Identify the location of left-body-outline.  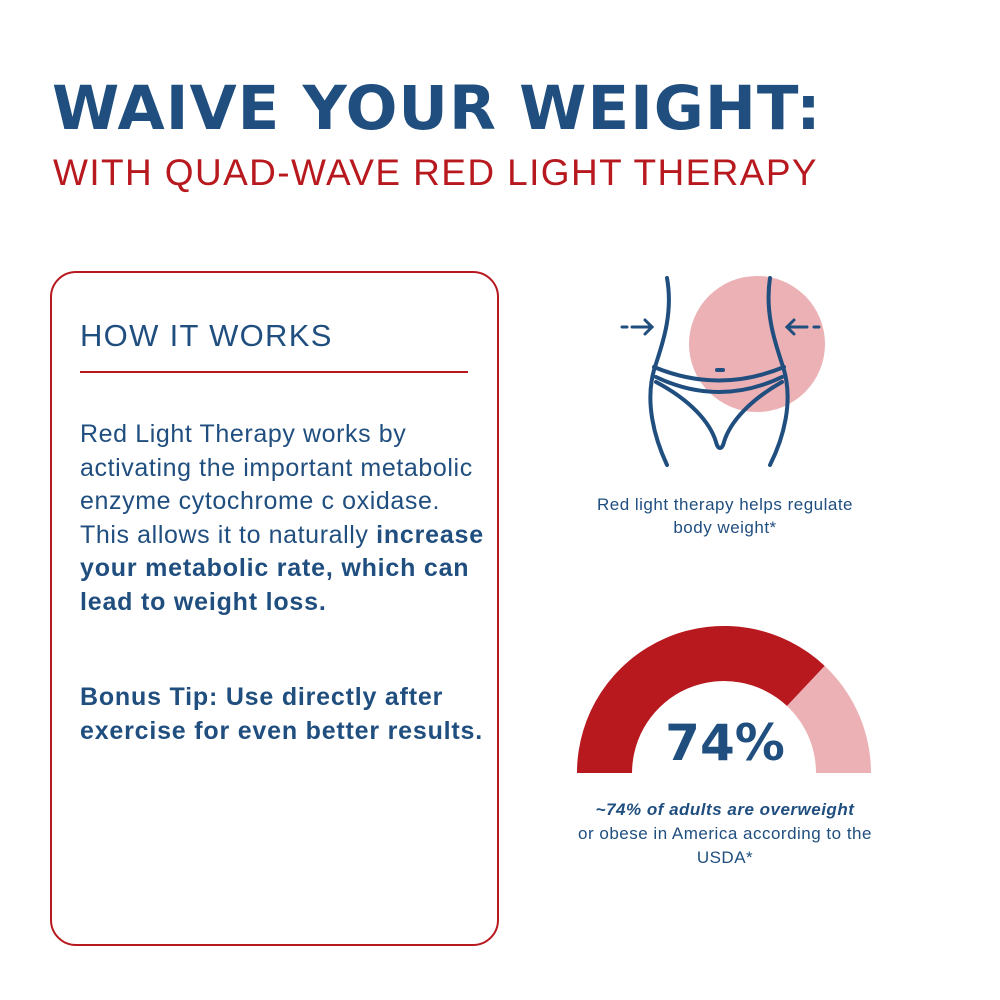
(659, 371).